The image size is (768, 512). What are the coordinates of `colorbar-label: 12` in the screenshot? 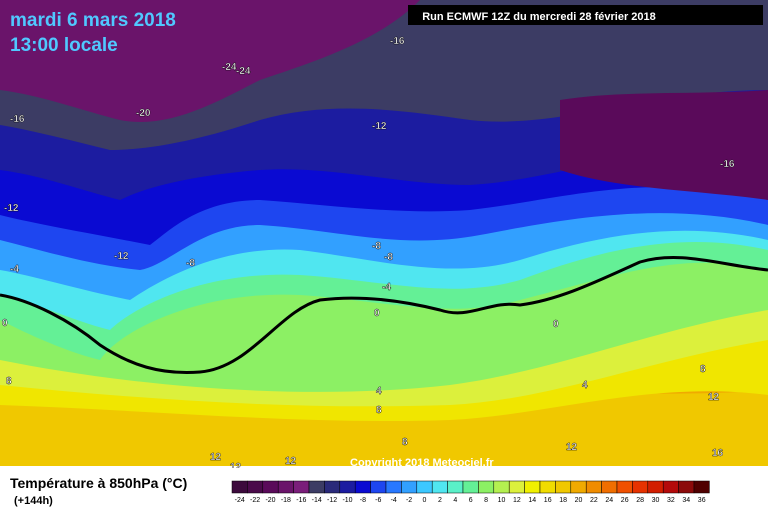 It's located at (517, 500).